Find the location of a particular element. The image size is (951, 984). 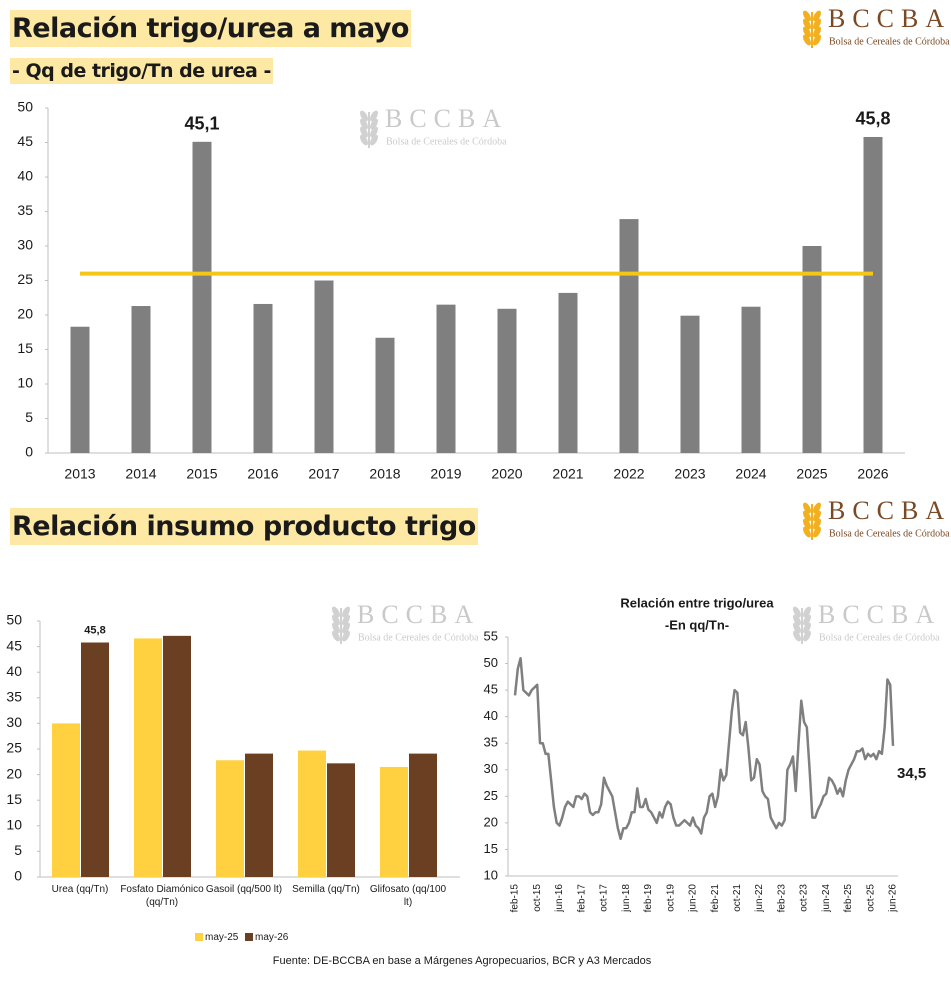

x-tick-label: feb-17 is located at coordinates (581, 898).